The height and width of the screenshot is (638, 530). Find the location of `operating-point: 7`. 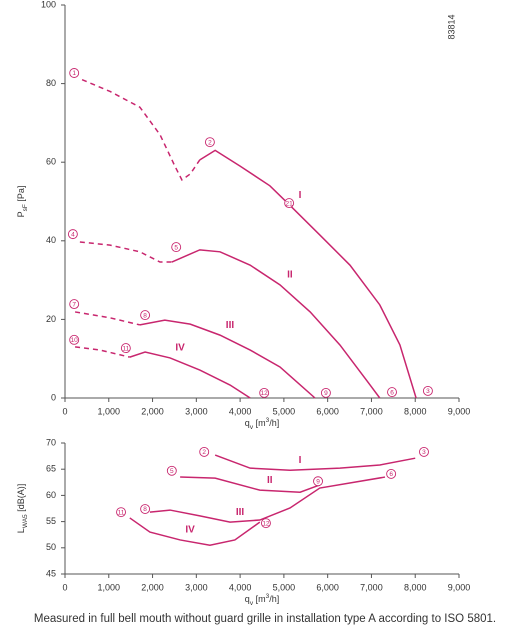

operating-point: 7 is located at coordinates (74, 304).